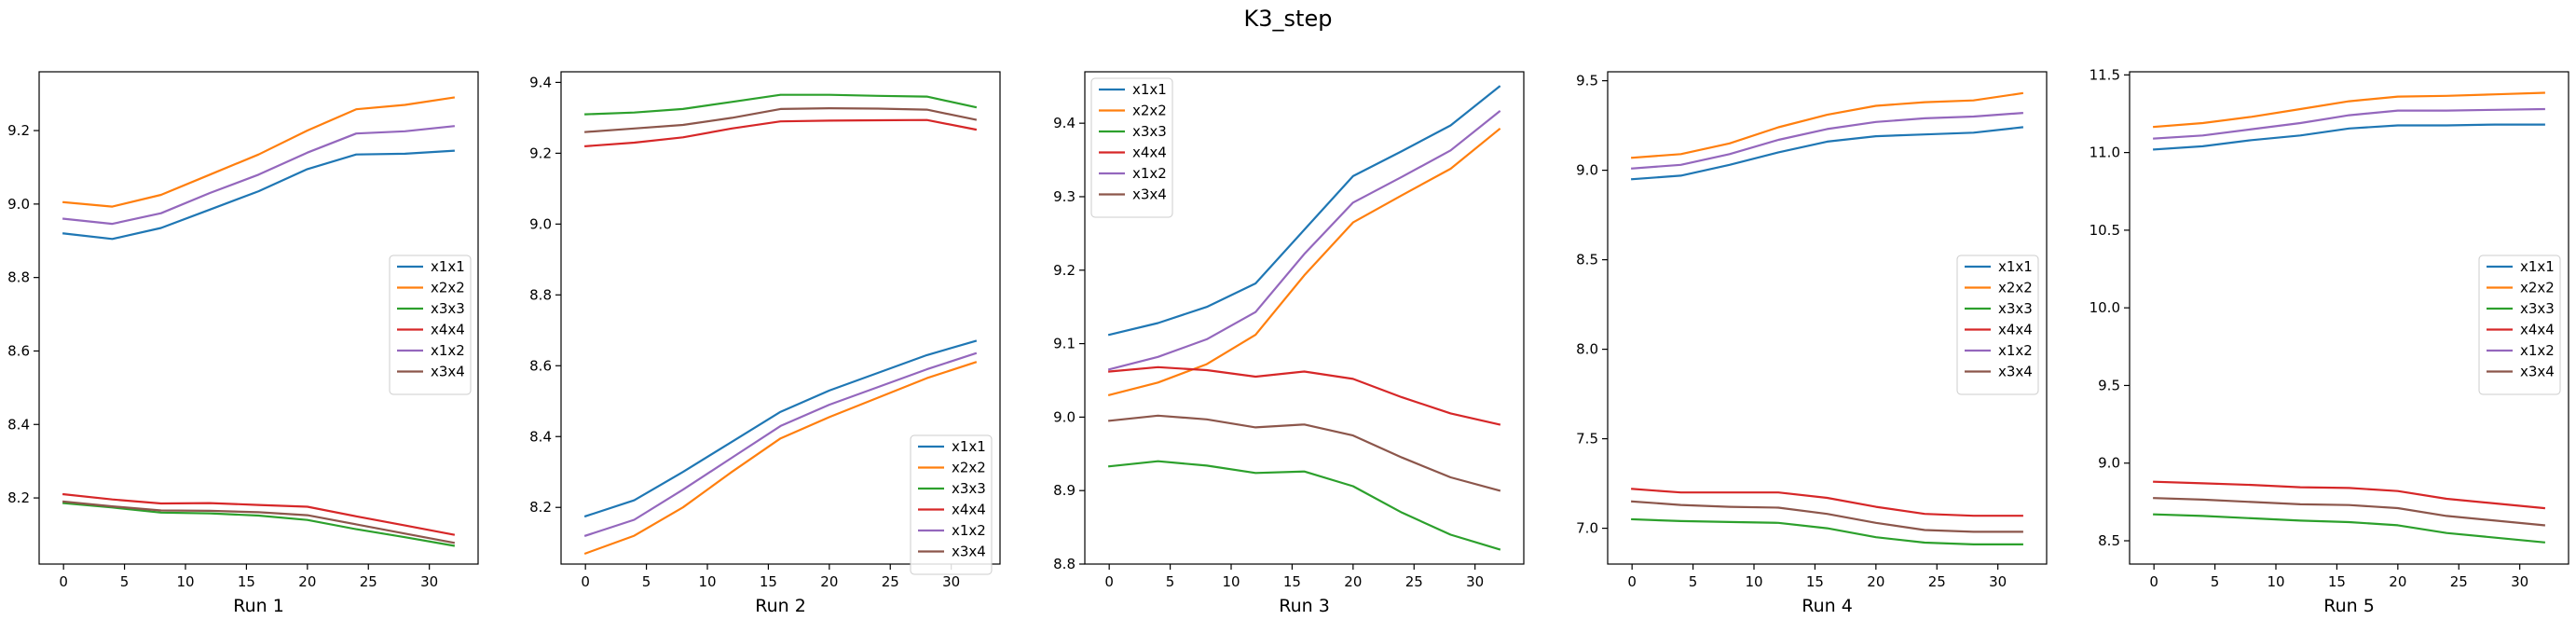 This screenshot has width=2576, height=620. What do you see at coordinates (1064, 490) in the screenshot?
I see `y-tick-label: 8.9` at bounding box center [1064, 490].